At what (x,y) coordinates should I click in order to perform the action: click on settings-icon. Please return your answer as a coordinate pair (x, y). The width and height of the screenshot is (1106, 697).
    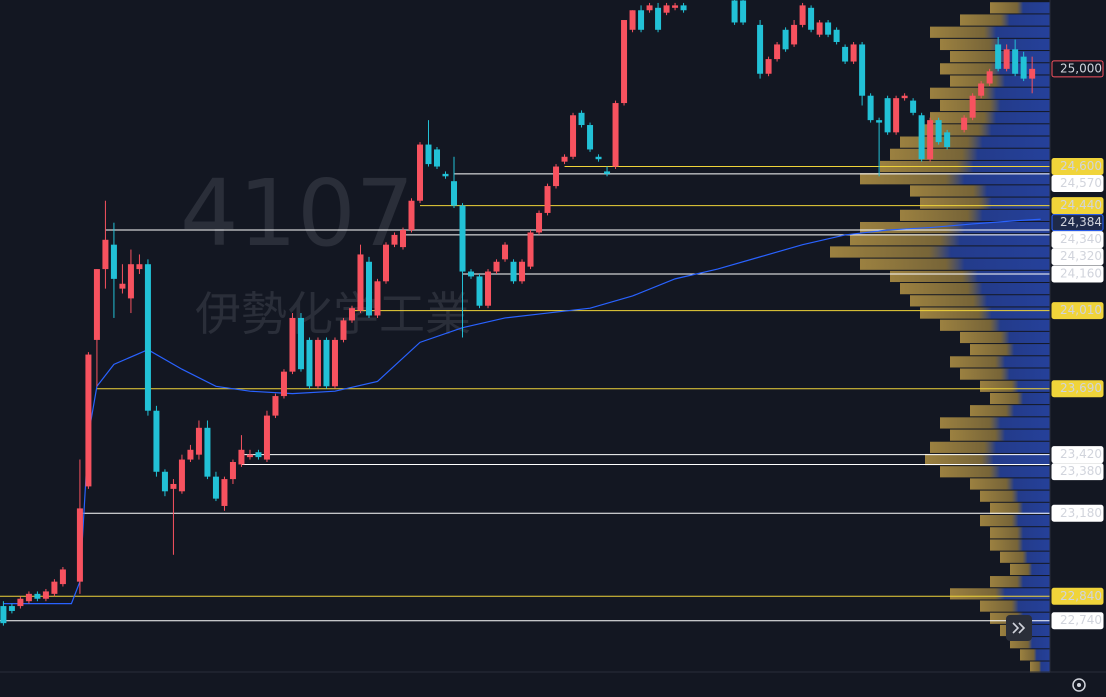
    Looking at the image, I should click on (1079, 685).